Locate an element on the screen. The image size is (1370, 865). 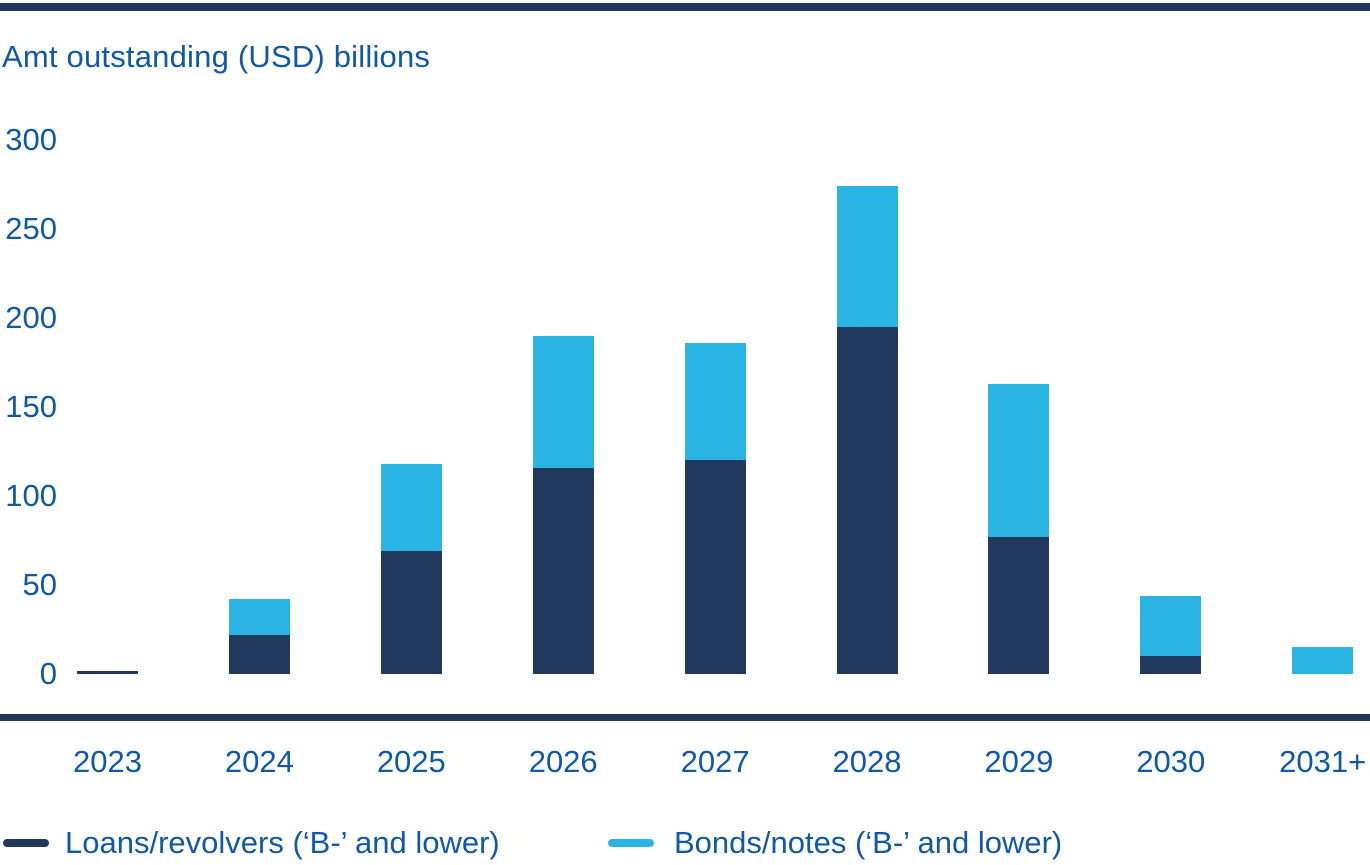
bar-2025 is located at coordinates (411, 568).